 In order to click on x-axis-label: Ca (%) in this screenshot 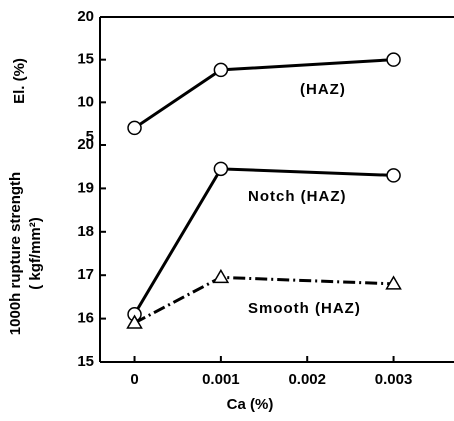, I will do `click(250, 404)`.